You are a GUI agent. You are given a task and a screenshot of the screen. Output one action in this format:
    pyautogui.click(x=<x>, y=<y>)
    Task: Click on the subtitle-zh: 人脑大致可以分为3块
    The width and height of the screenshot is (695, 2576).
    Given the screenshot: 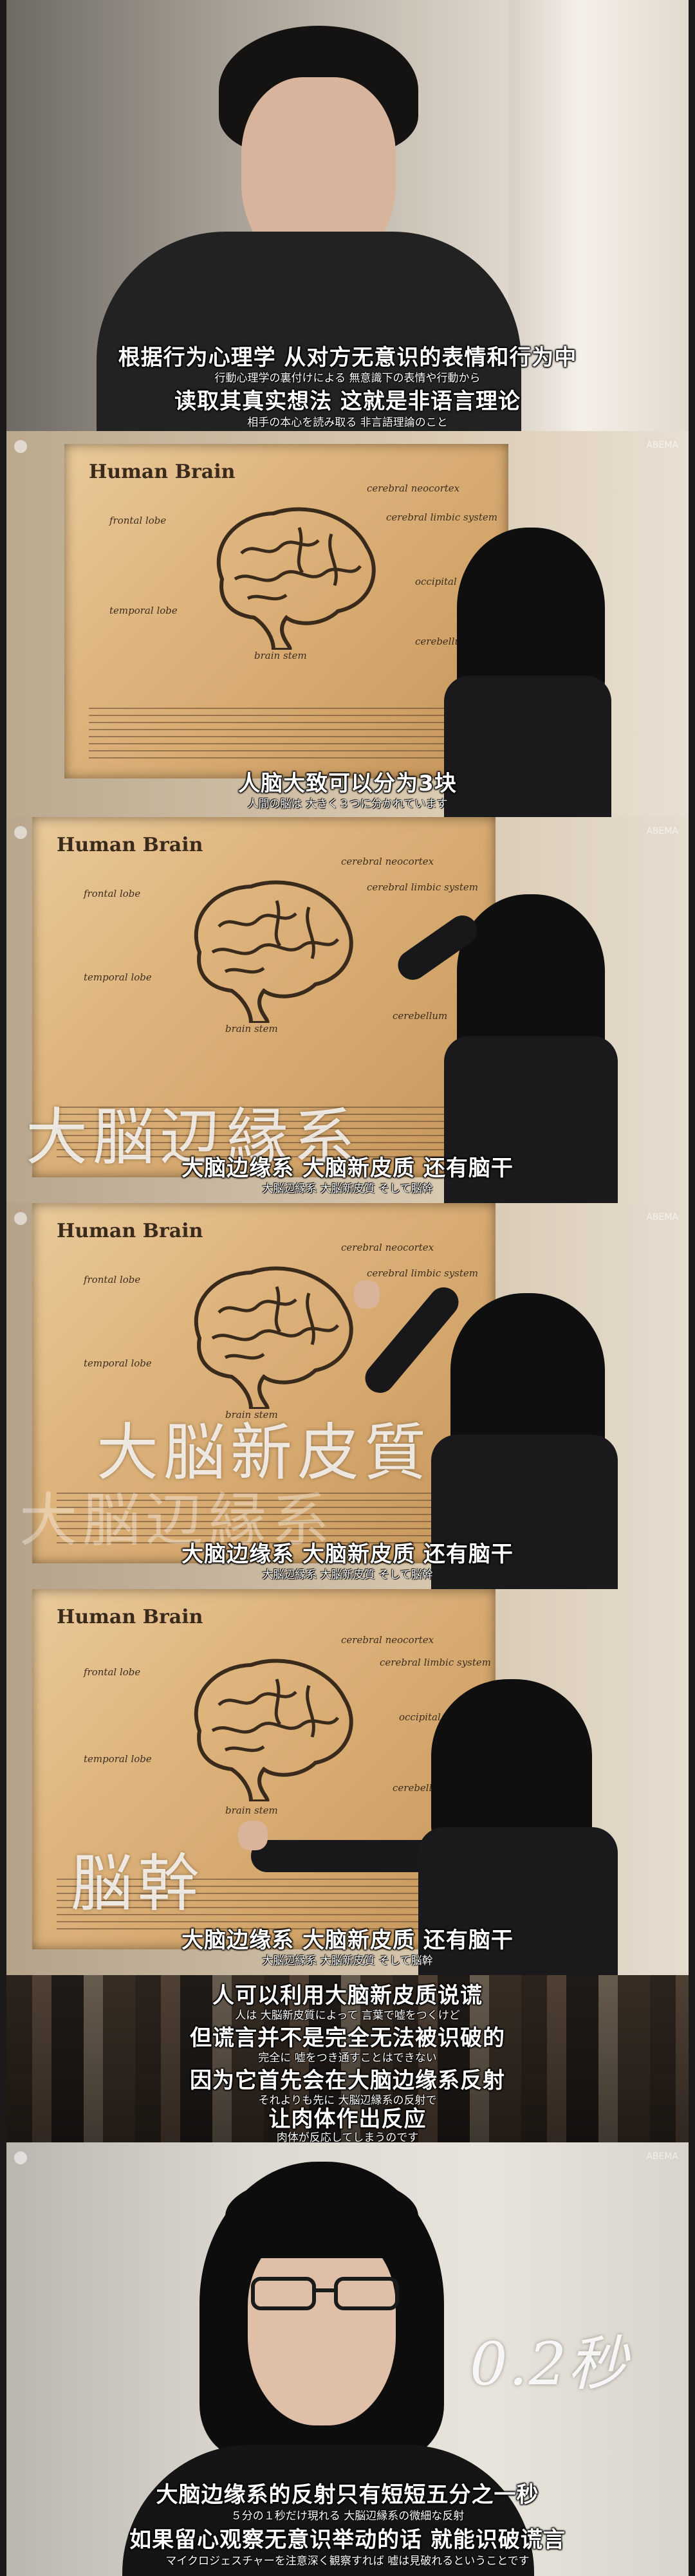 What is the action you would take?
    pyautogui.click(x=347, y=783)
    